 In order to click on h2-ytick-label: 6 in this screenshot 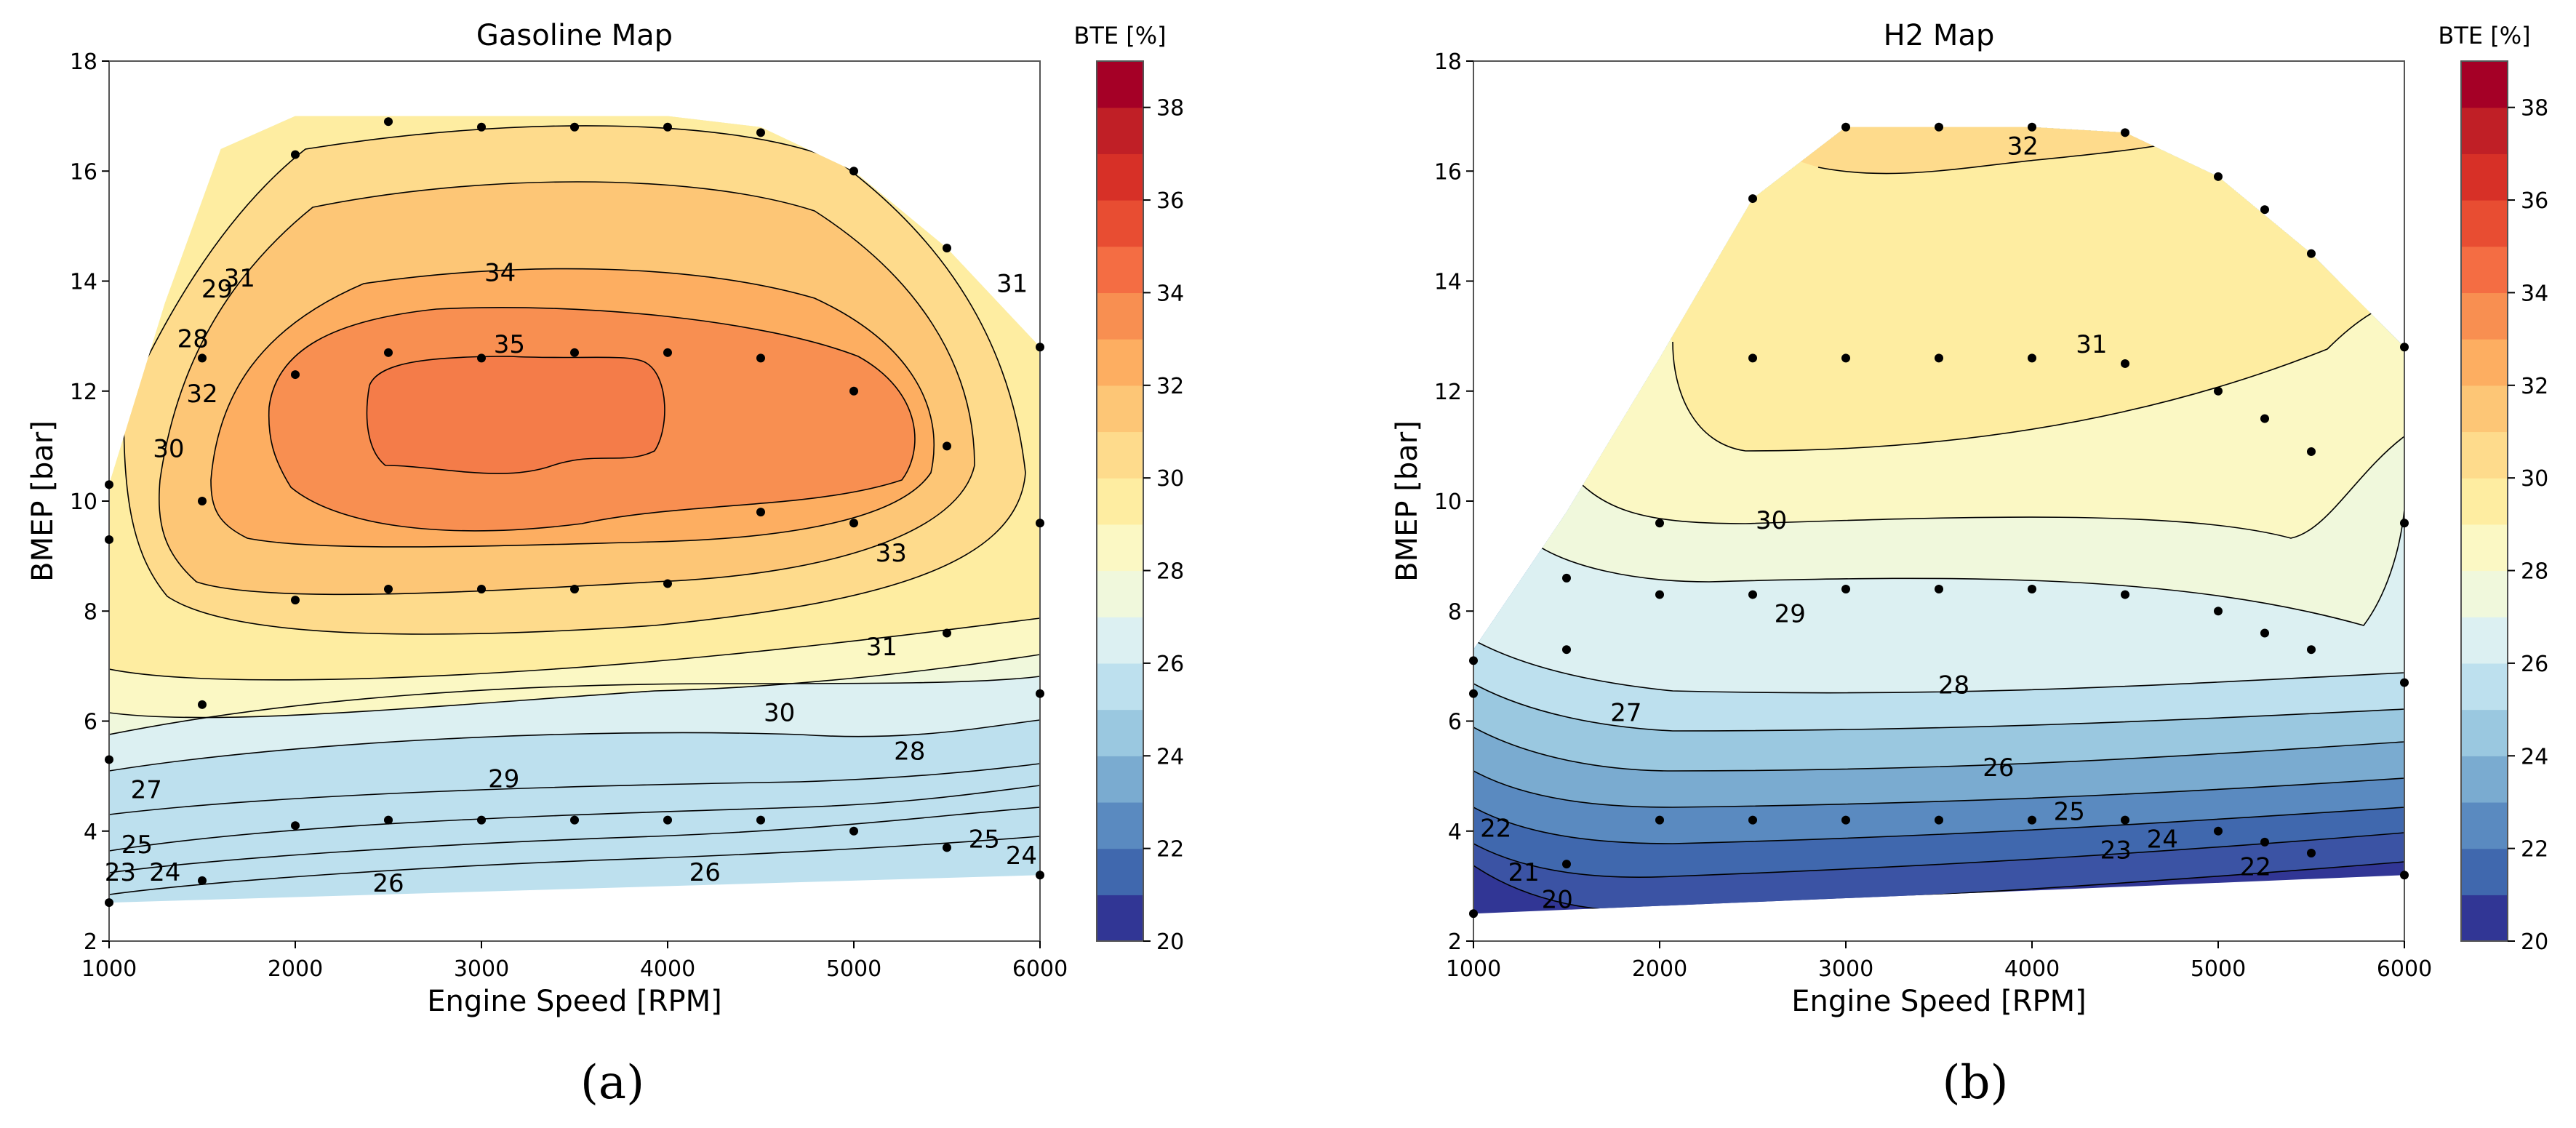, I will do `click(1455, 722)`.